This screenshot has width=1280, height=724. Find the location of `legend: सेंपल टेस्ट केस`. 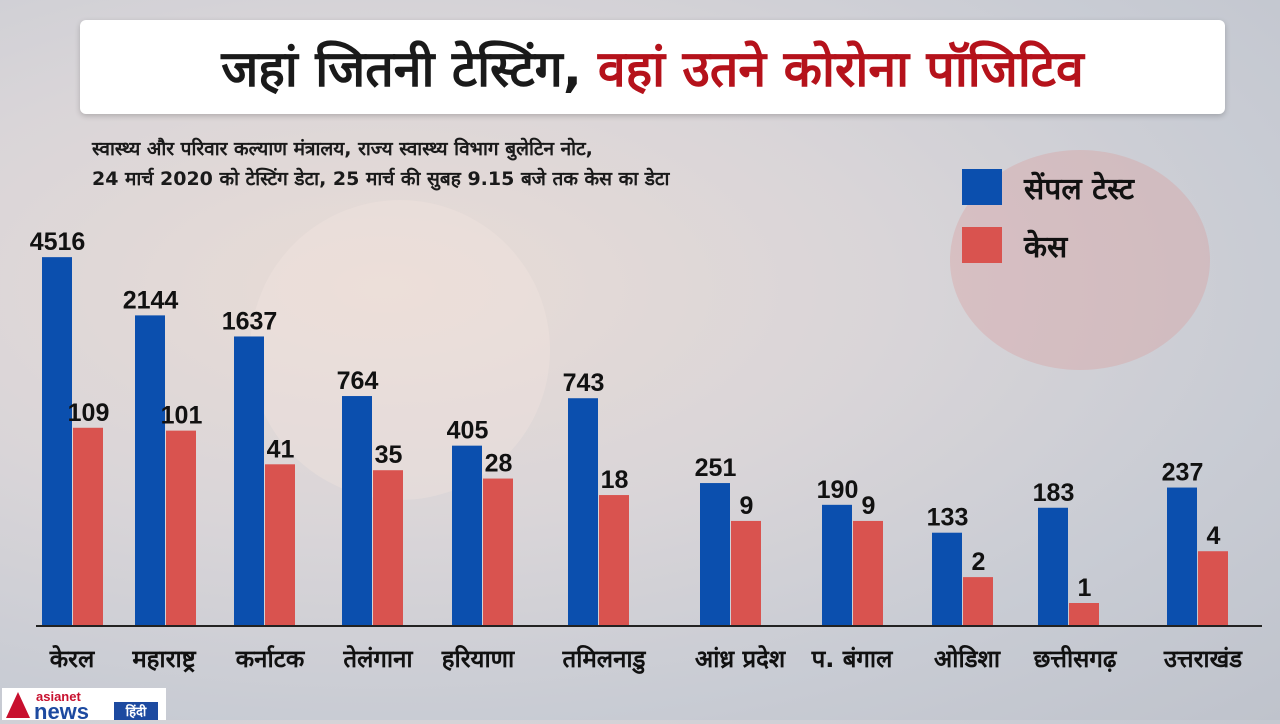

legend: सेंपल टेस्ट केस is located at coordinates (1048, 216).